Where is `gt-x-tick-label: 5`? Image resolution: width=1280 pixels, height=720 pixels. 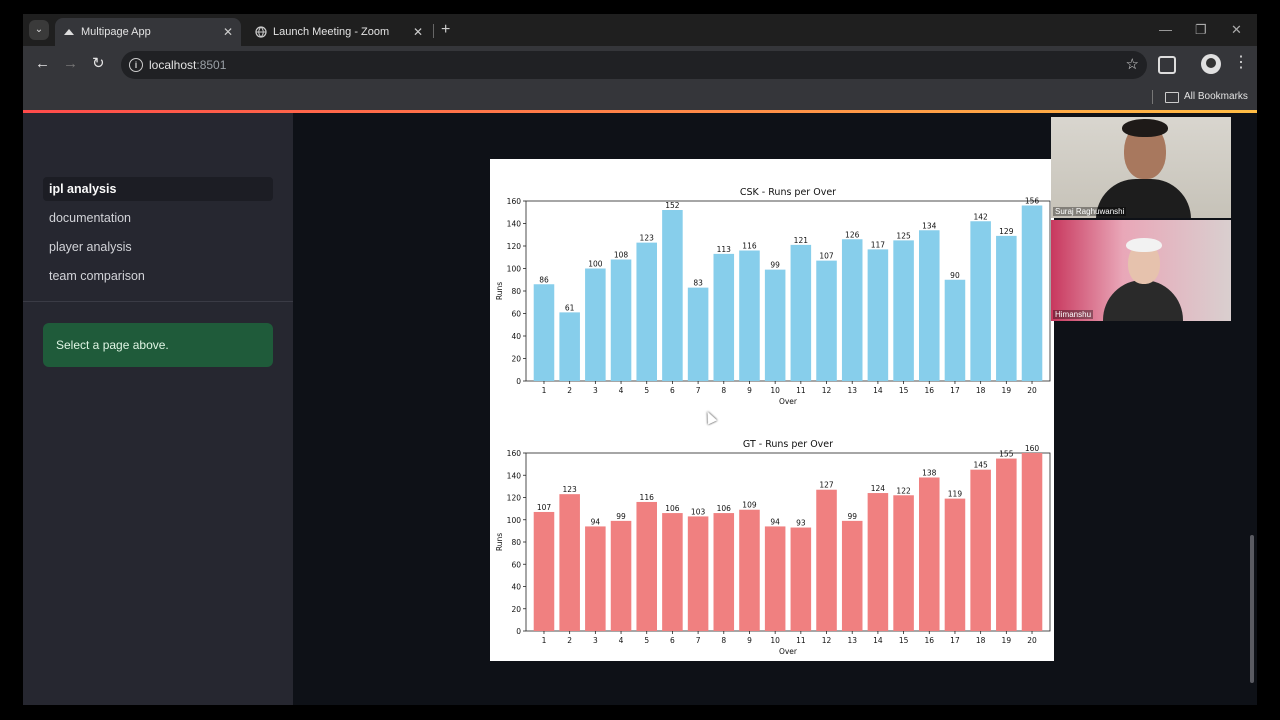
gt-x-tick-label: 5 is located at coordinates (646, 640).